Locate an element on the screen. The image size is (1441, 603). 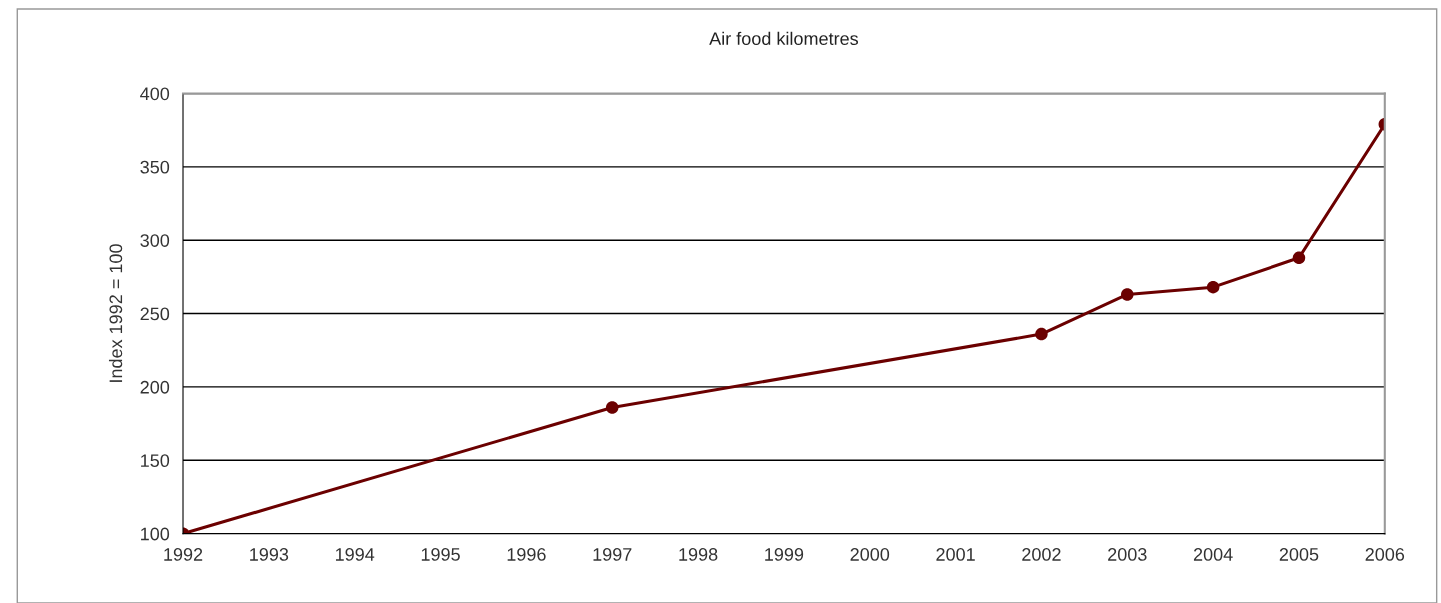
y-tick-label: 350 is located at coordinates (155, 167).